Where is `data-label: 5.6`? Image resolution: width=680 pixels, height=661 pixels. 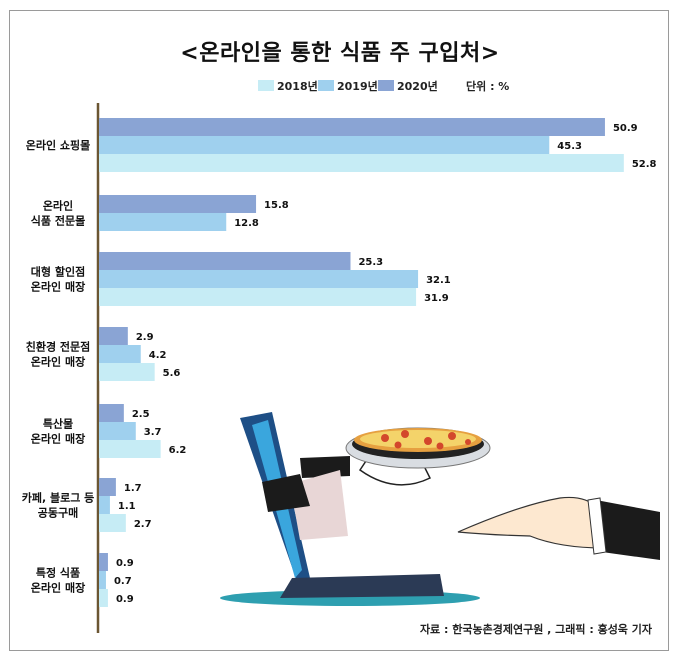 data-label: 5.6 is located at coordinates (172, 373).